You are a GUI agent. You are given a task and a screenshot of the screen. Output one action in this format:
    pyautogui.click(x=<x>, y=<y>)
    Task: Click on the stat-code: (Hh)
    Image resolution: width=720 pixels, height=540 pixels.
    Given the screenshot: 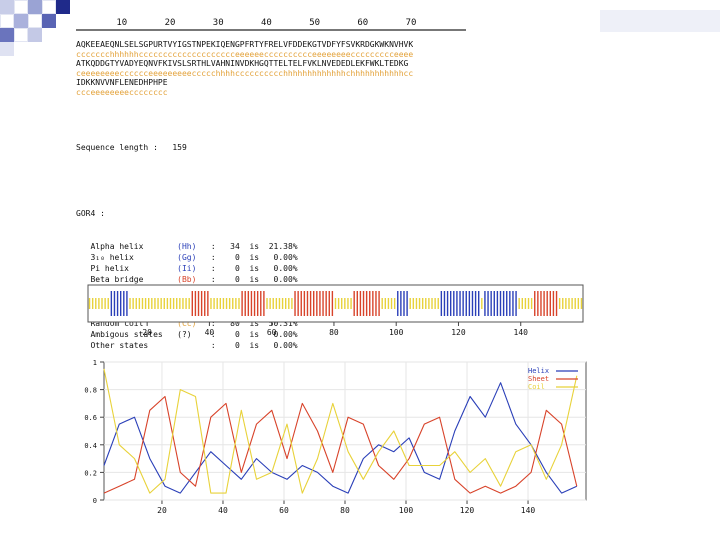 What is the action you would take?
    pyautogui.click(x=187, y=246)
    